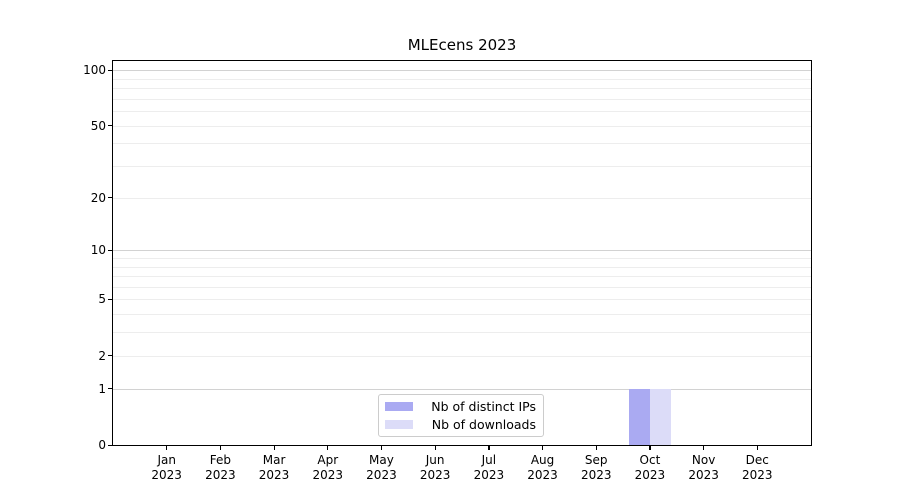  I want to click on x-tick-label: Nov 2023, so click(703, 467).